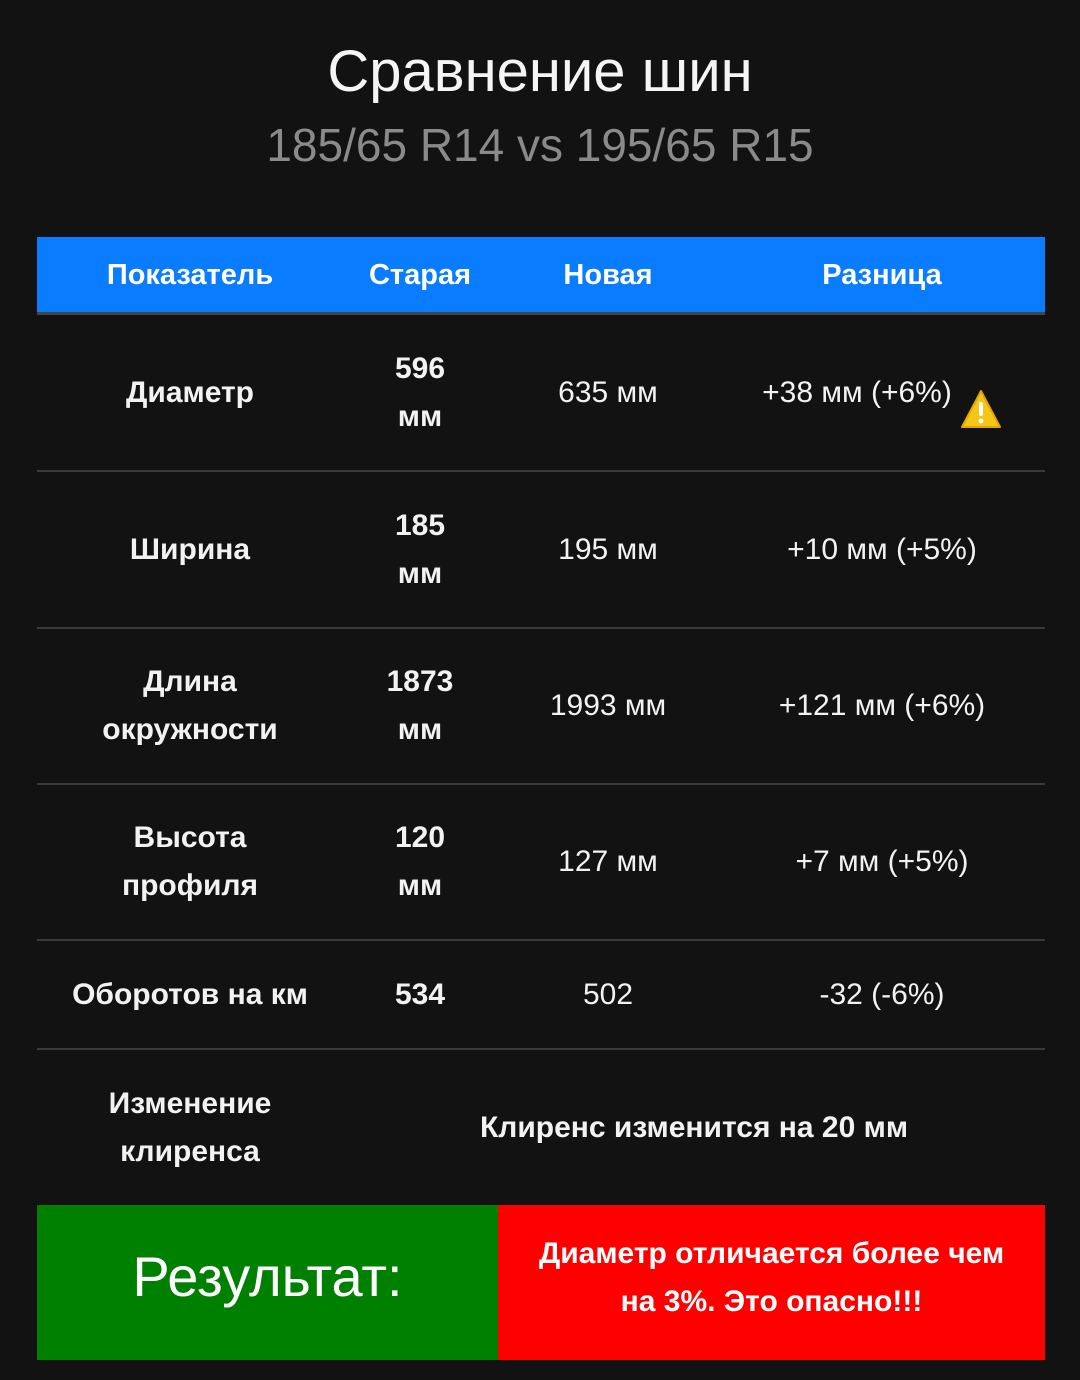 Image resolution: width=1080 pixels, height=1380 pixels. What do you see at coordinates (608, 861) in the screenshot?
I see `new-value: 127 мм` at bounding box center [608, 861].